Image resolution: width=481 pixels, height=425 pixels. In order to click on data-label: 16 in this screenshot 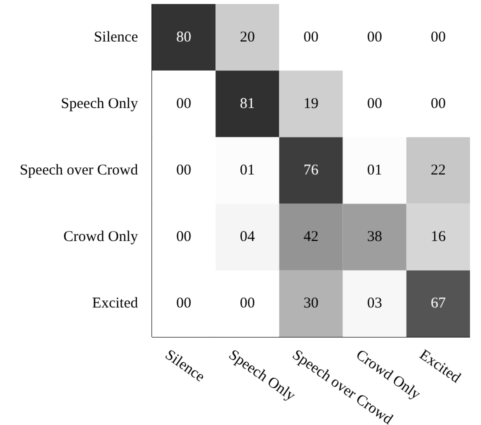, I will do `click(438, 237)`.